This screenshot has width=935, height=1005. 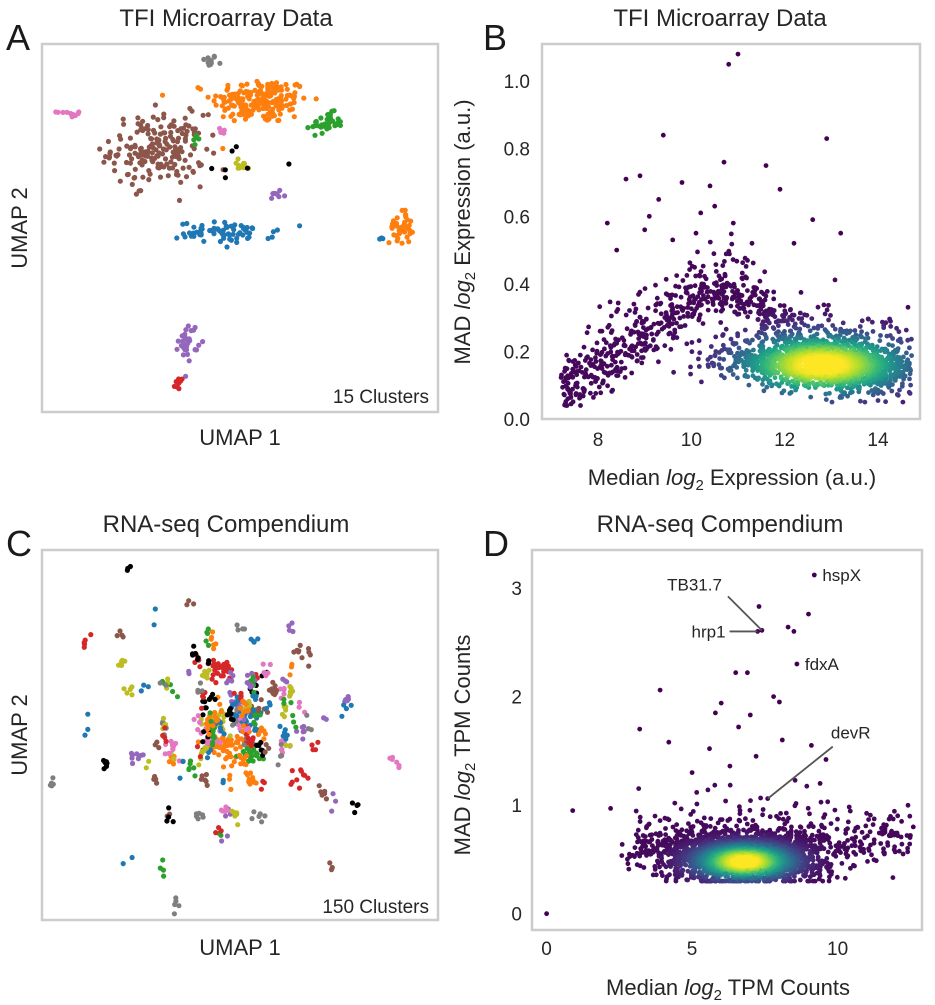 I want to click on panel-letter-d: D, so click(x=496, y=543).